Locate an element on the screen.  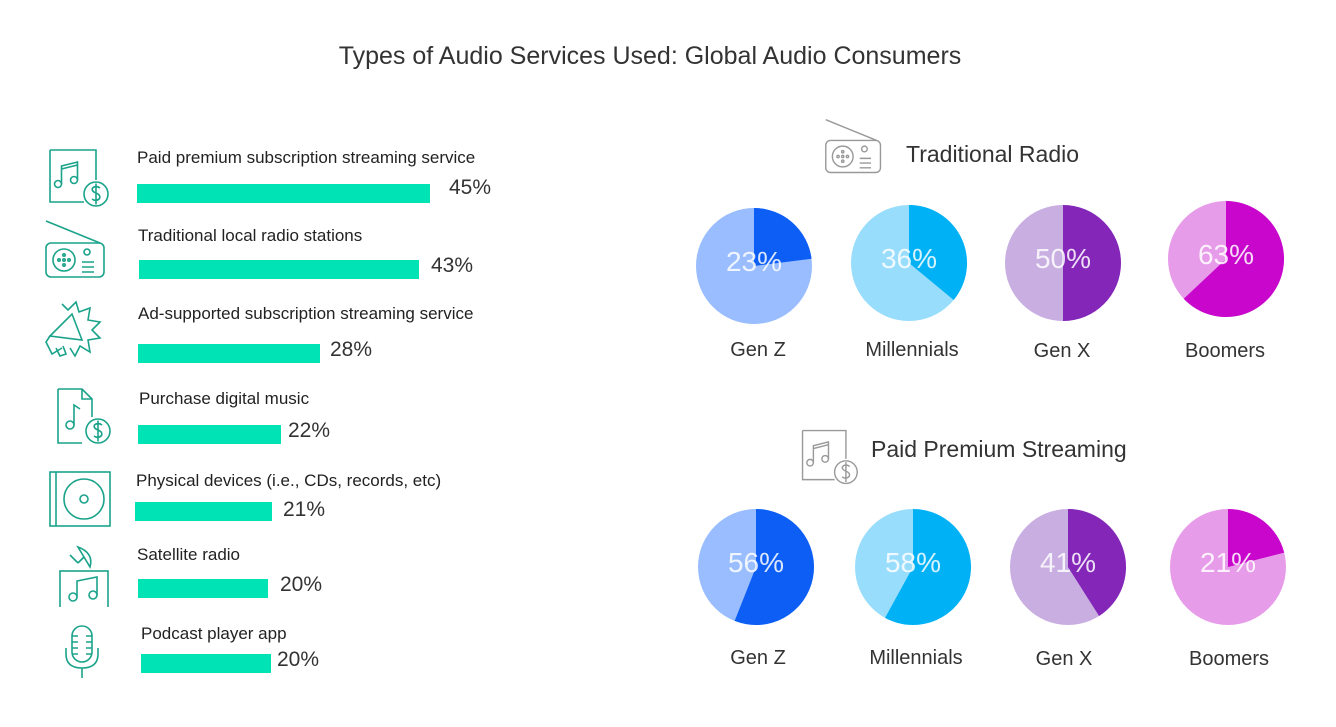
bar-row: Podcast player app 20% is located at coordinates (310, 662).